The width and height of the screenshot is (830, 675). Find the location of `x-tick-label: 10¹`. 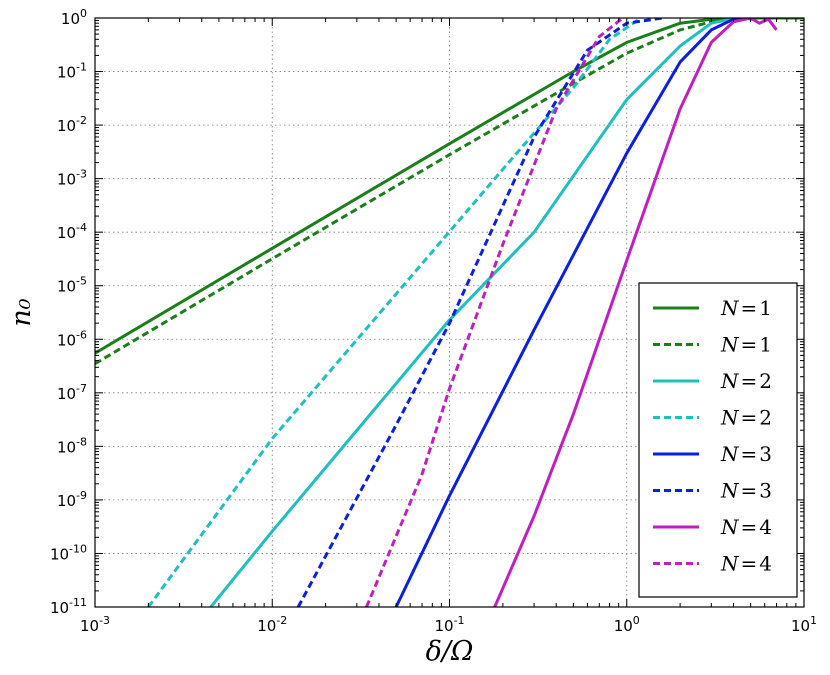

x-tick-label: 10¹ is located at coordinates (804, 624).